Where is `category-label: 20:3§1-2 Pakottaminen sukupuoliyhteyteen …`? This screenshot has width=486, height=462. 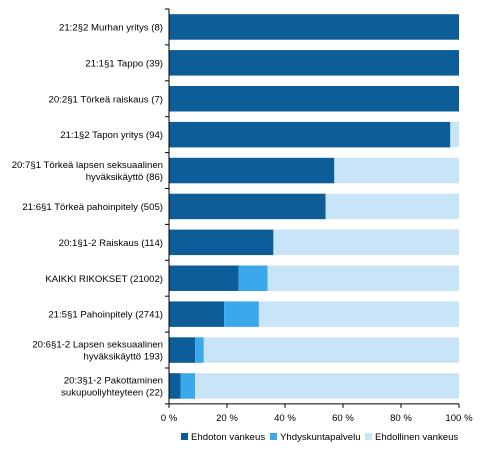
category-label: 20:3§1-2 Pakottaminen sukupuoliyhteyteen … is located at coordinates (112, 386).